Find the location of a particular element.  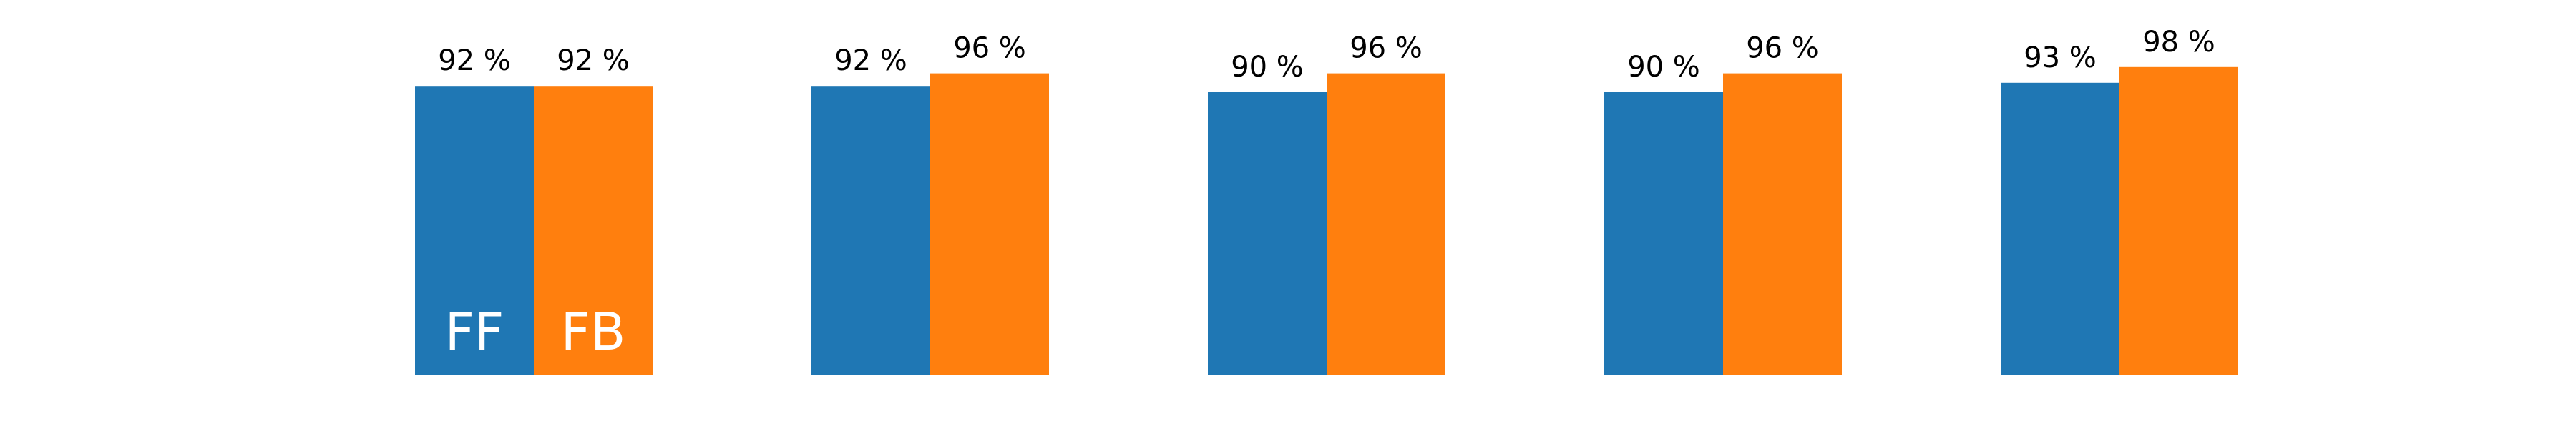

data-label-fb-3: 96 % is located at coordinates (1386, 48).